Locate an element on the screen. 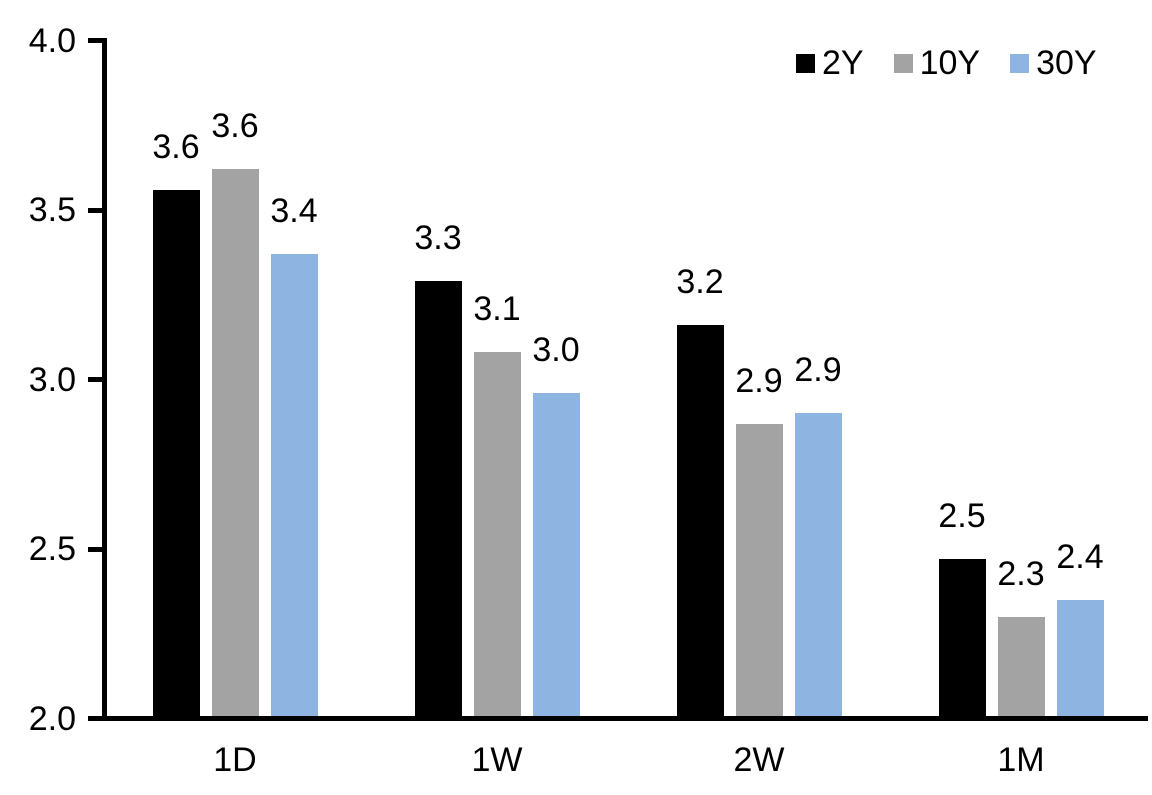  data-label-30Y-2W: 2.9 is located at coordinates (818, 370).